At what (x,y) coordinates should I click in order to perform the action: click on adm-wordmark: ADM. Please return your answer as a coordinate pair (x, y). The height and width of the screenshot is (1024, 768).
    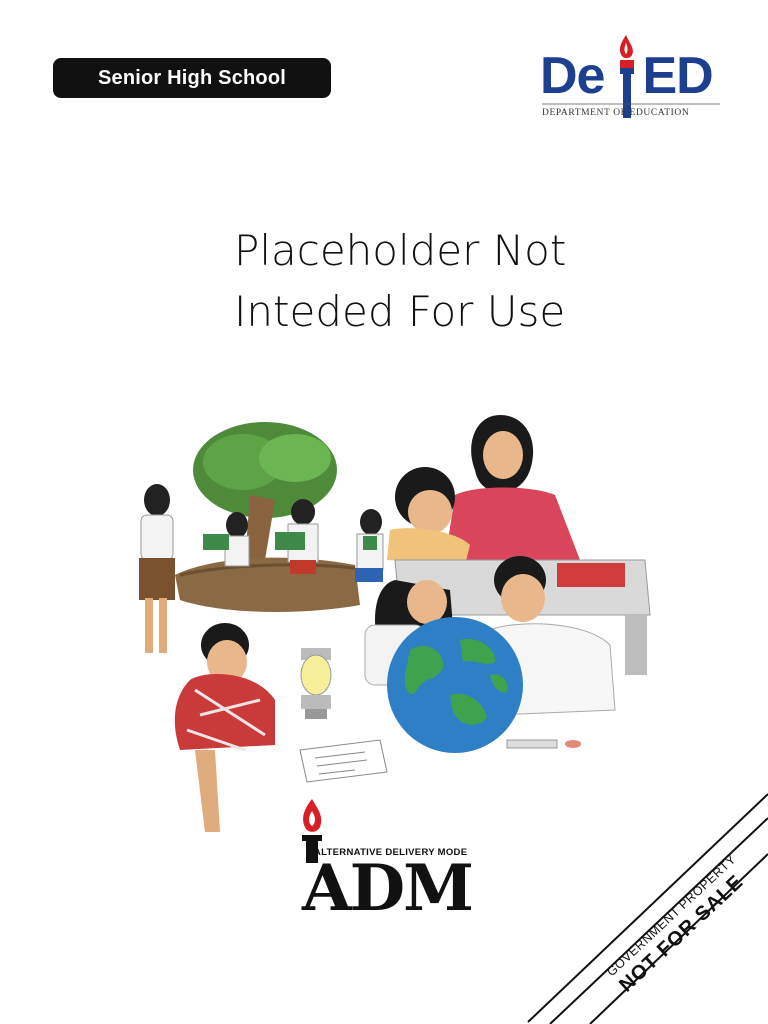
    Looking at the image, I should click on (388, 888).